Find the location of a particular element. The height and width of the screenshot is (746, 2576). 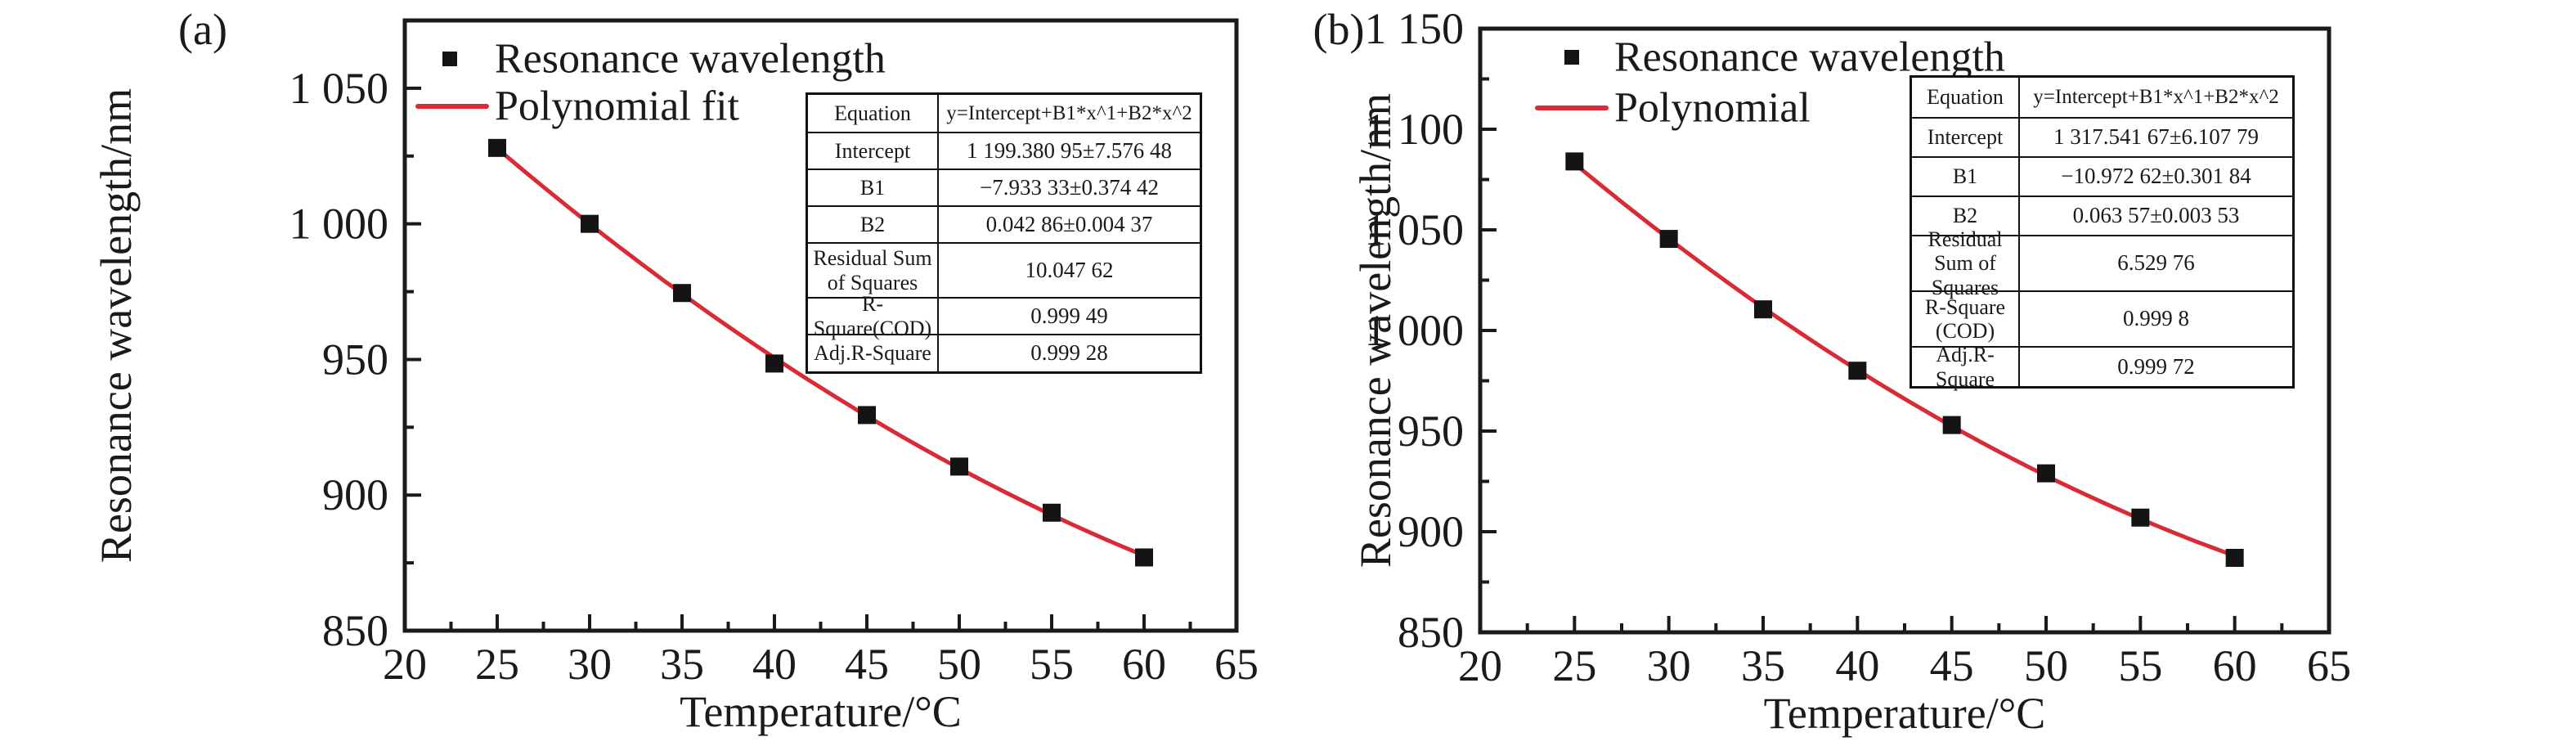

legend-label-scatter: Resonance wavelength is located at coordinates (690, 59).